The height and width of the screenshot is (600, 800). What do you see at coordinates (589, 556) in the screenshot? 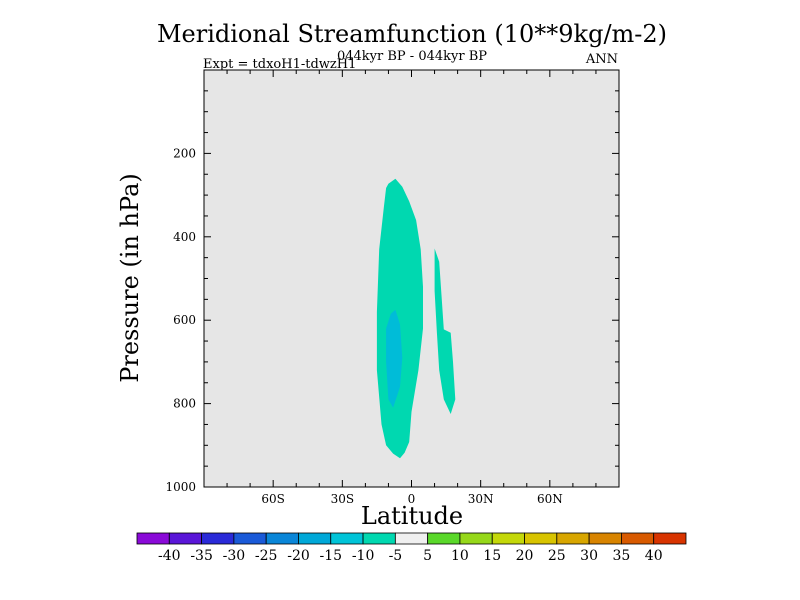
I see `colorbar-label: 30` at bounding box center [589, 556].